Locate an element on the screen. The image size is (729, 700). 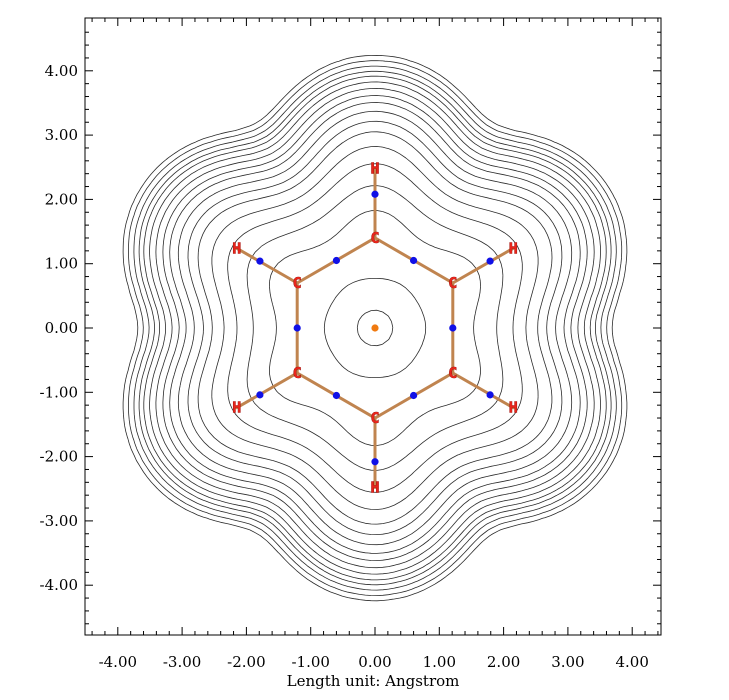
y-tick-label: 2.00 is located at coordinates (61, 199).